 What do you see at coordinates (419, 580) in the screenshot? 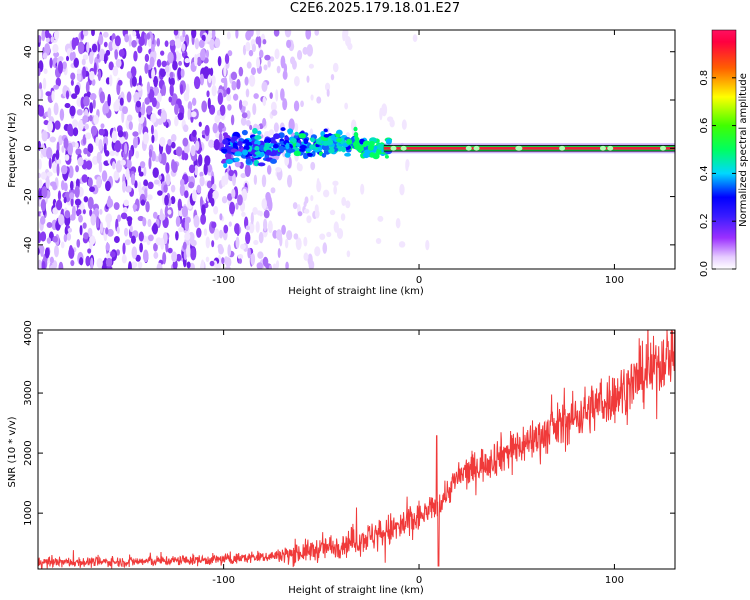
I see `x-tick-label: 0` at bounding box center [419, 580].